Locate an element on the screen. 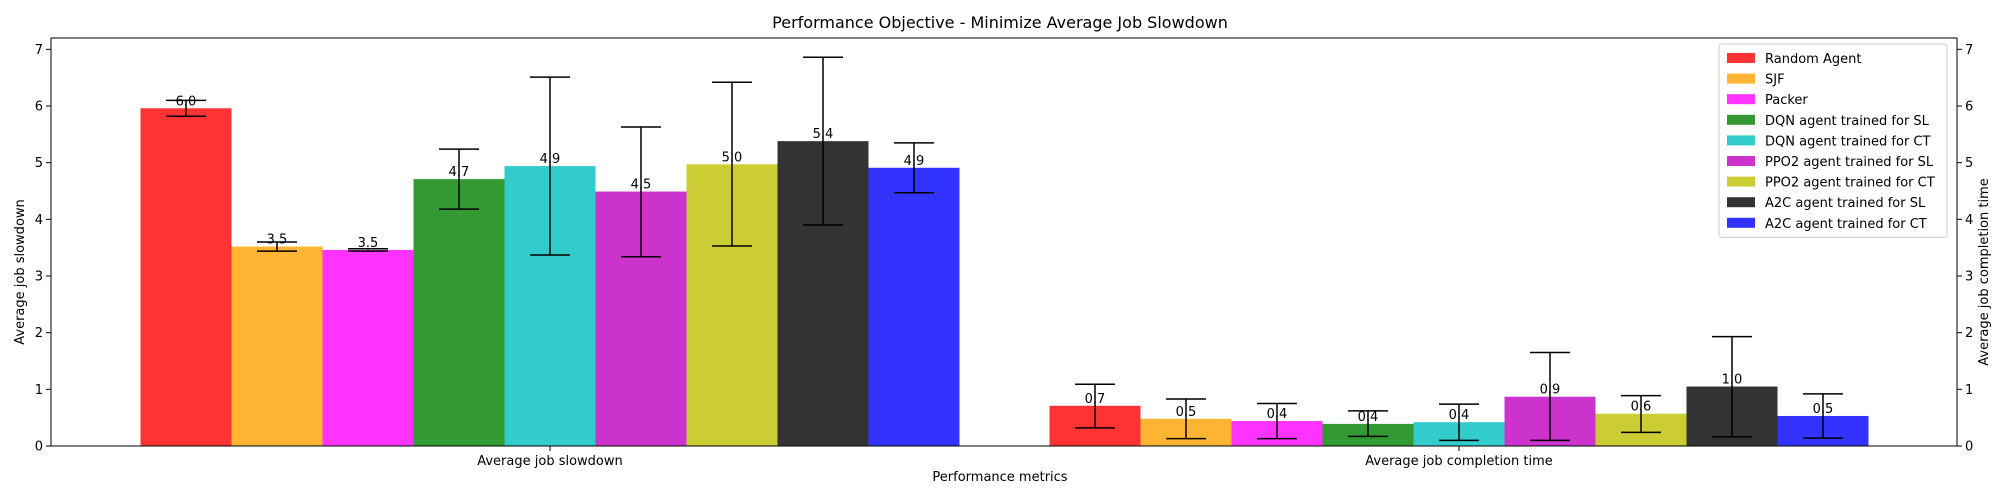 The width and height of the screenshot is (2000, 500). data-label: 1.0 is located at coordinates (1732, 380).